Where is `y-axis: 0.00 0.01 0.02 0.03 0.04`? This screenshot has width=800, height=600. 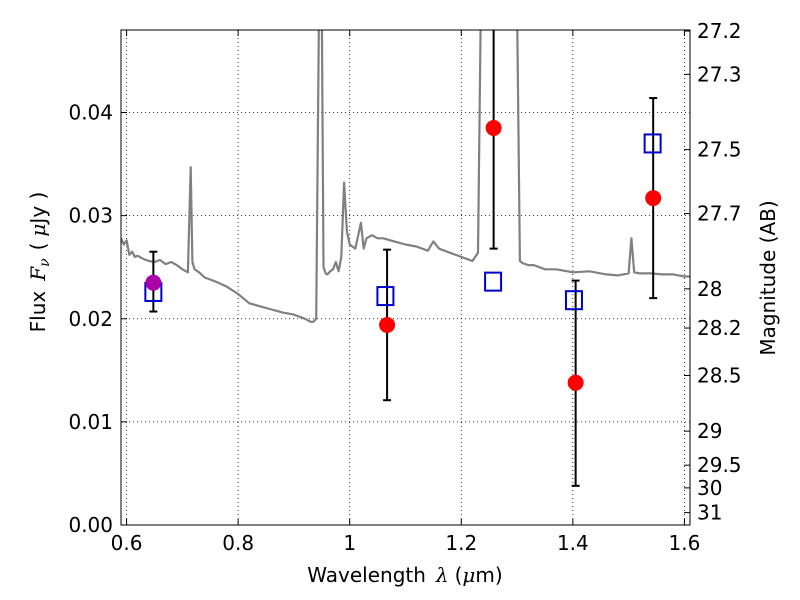
y-axis: 0.00 0.01 0.02 0.03 0.04 is located at coordinates (97, 319).